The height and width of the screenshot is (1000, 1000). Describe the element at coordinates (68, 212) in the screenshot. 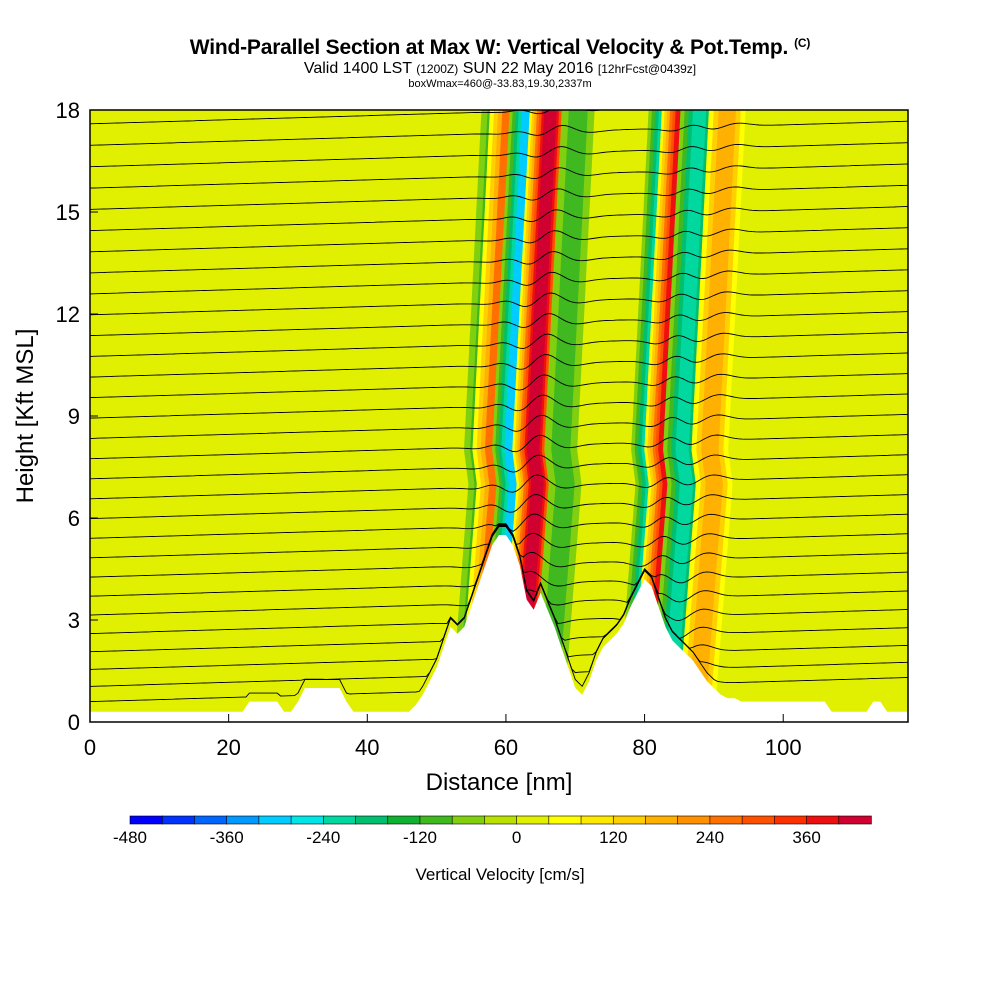

I see `y-tick-label-15: 15` at that location.